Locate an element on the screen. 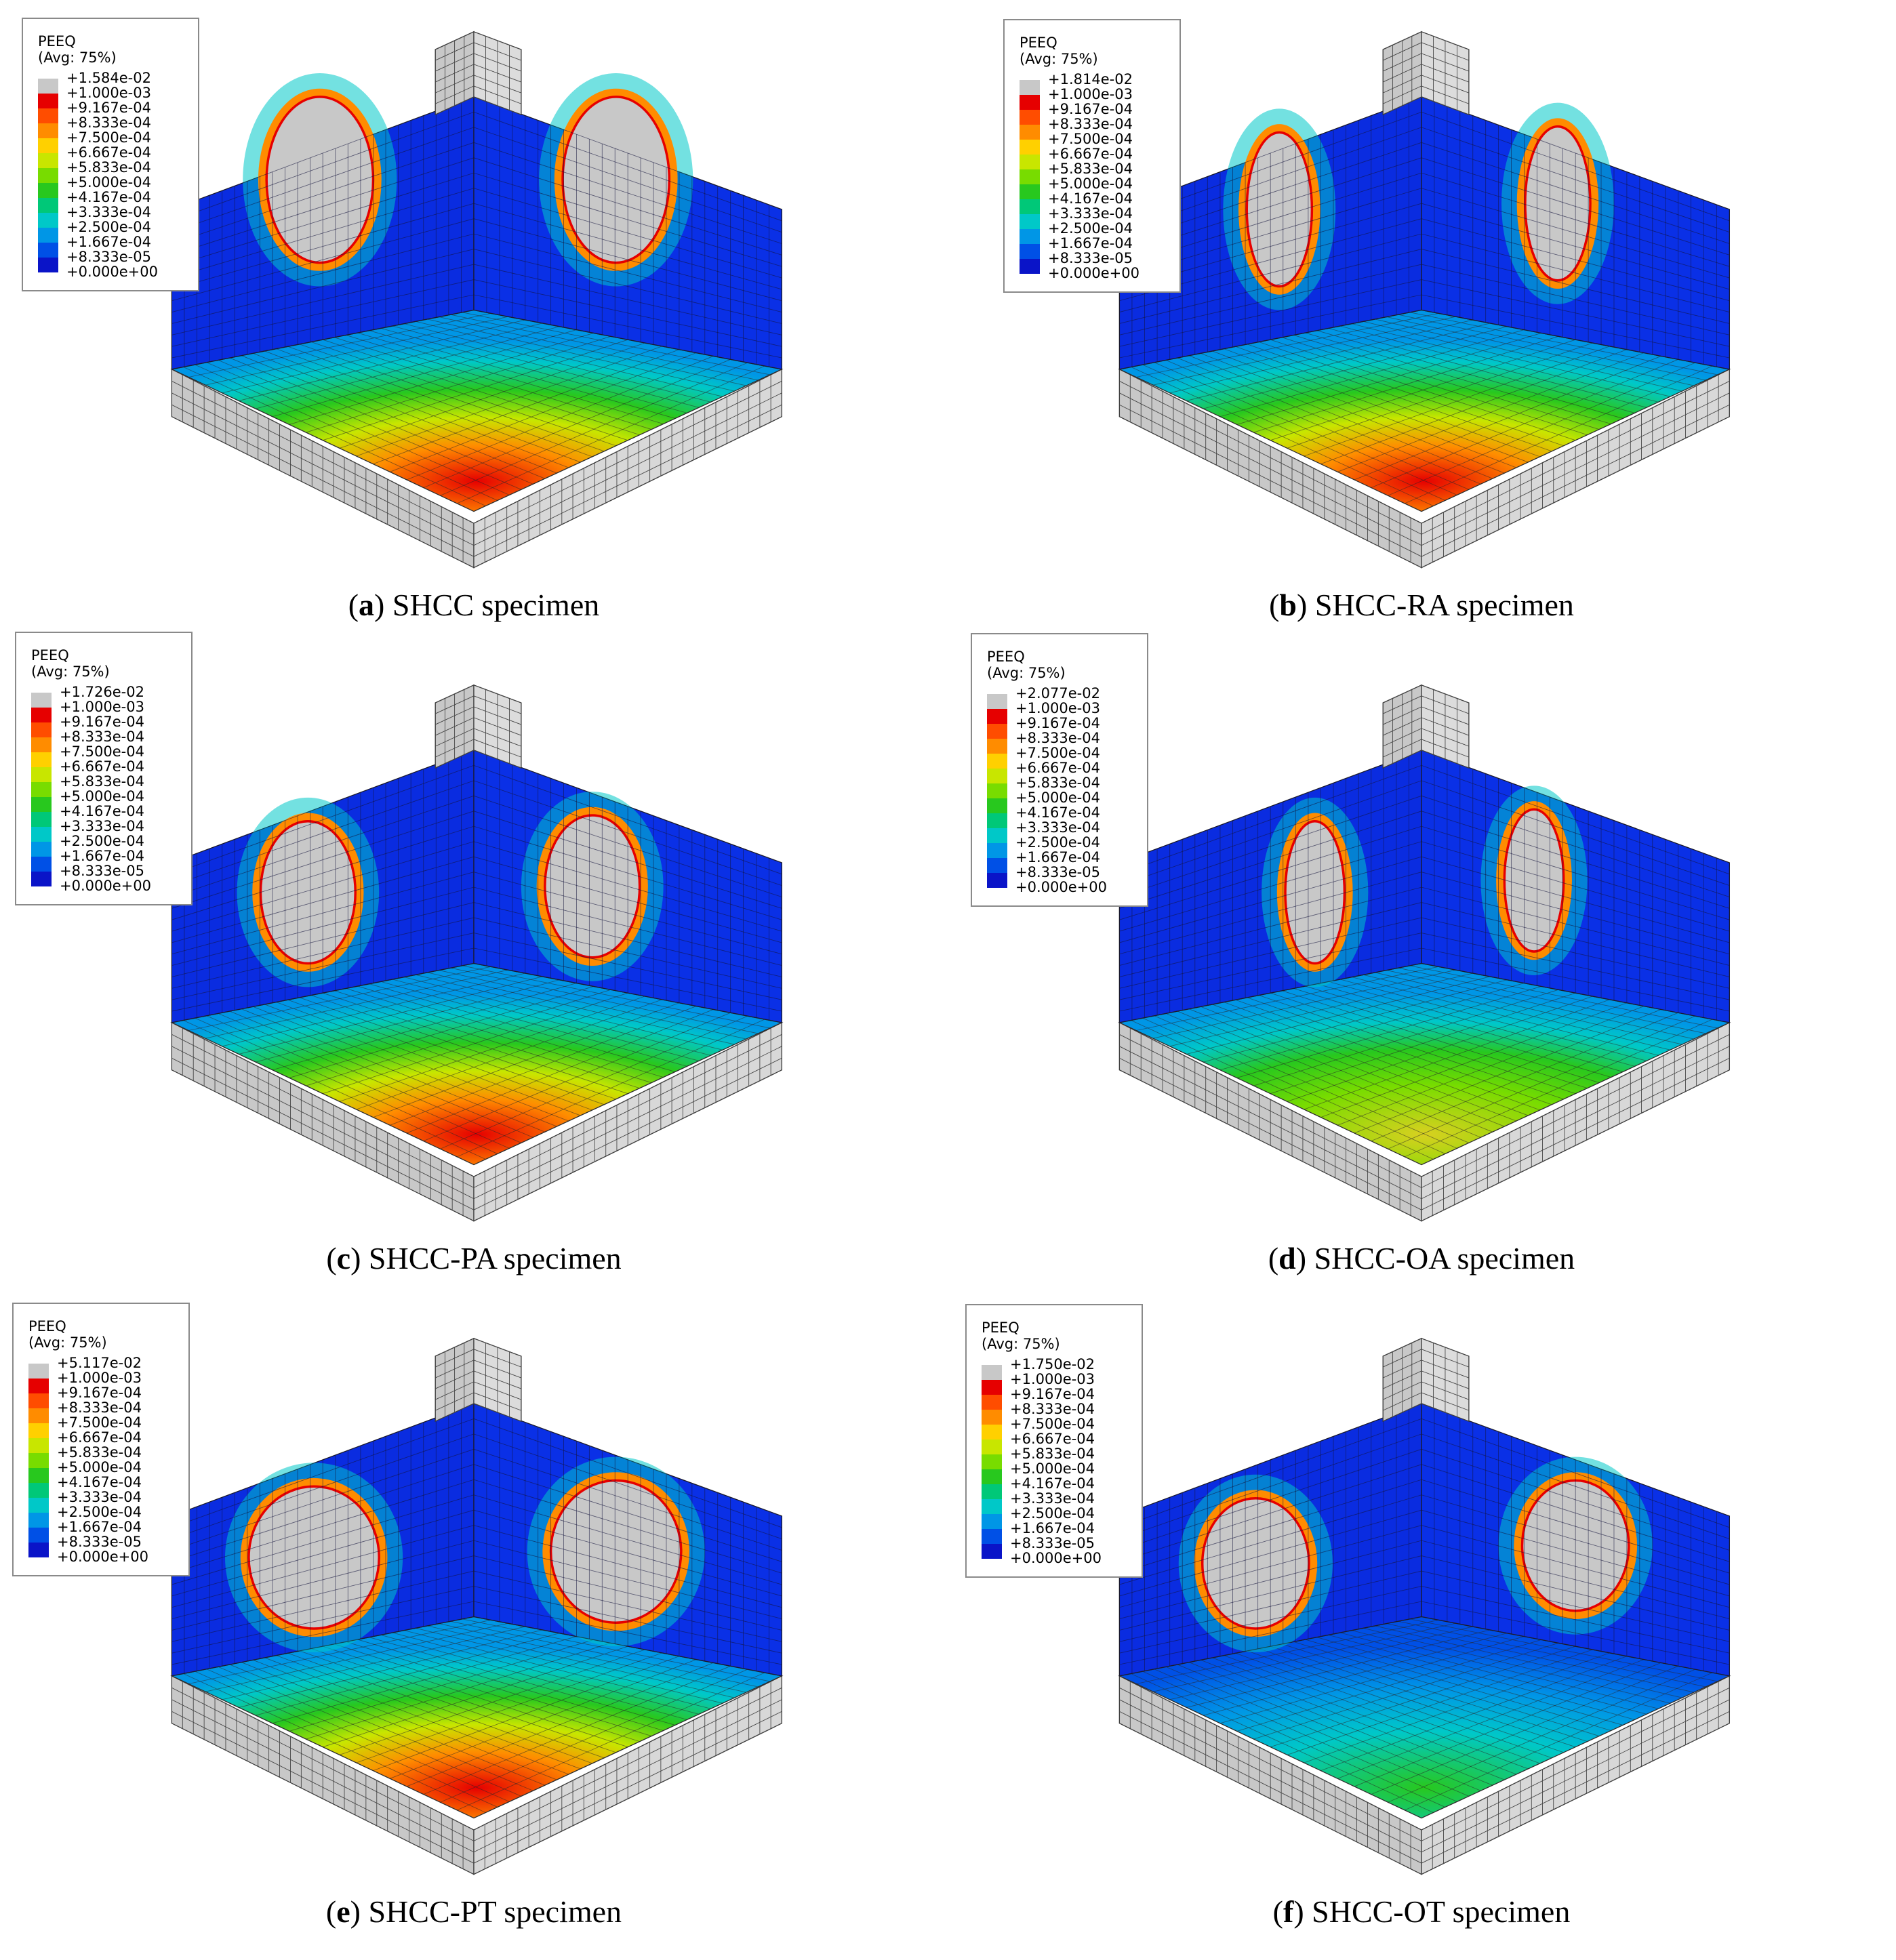 The image size is (1896, 1960). panel-letter: b is located at coordinates (1288, 605).